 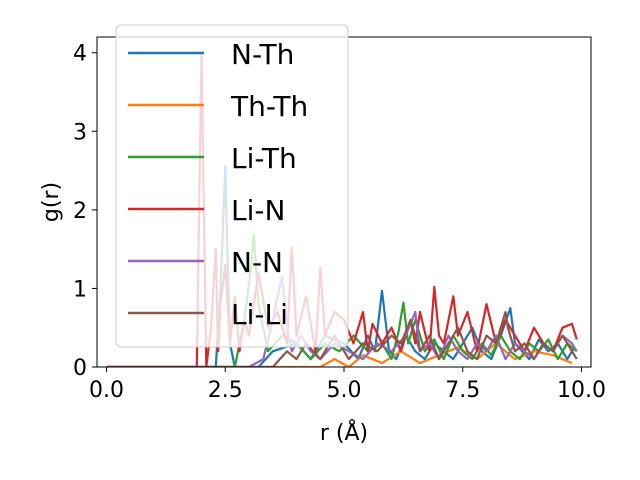 I want to click on y-tick-label: 3, so click(x=80, y=132).